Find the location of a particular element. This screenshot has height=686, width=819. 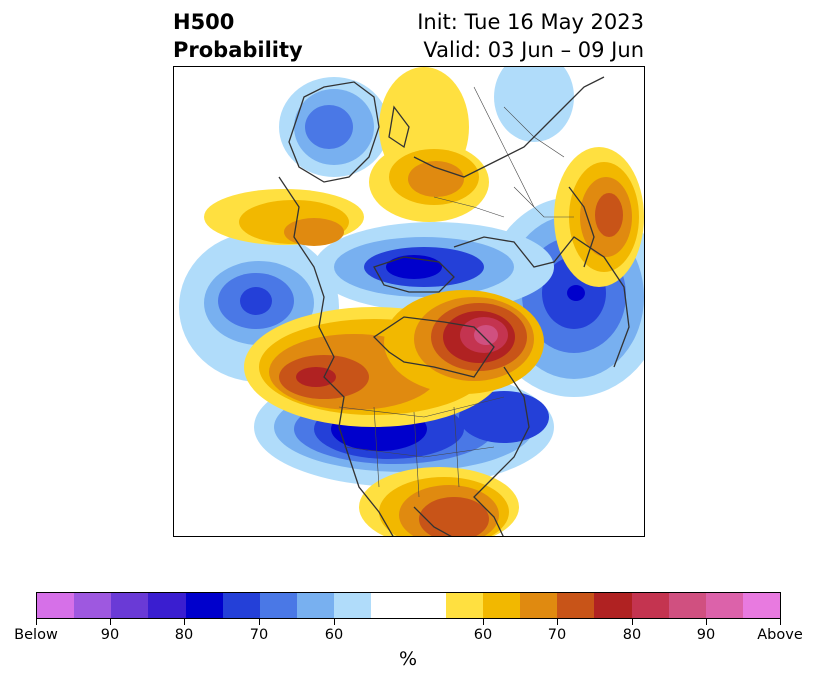

title-variable: H500 is located at coordinates (204, 22).